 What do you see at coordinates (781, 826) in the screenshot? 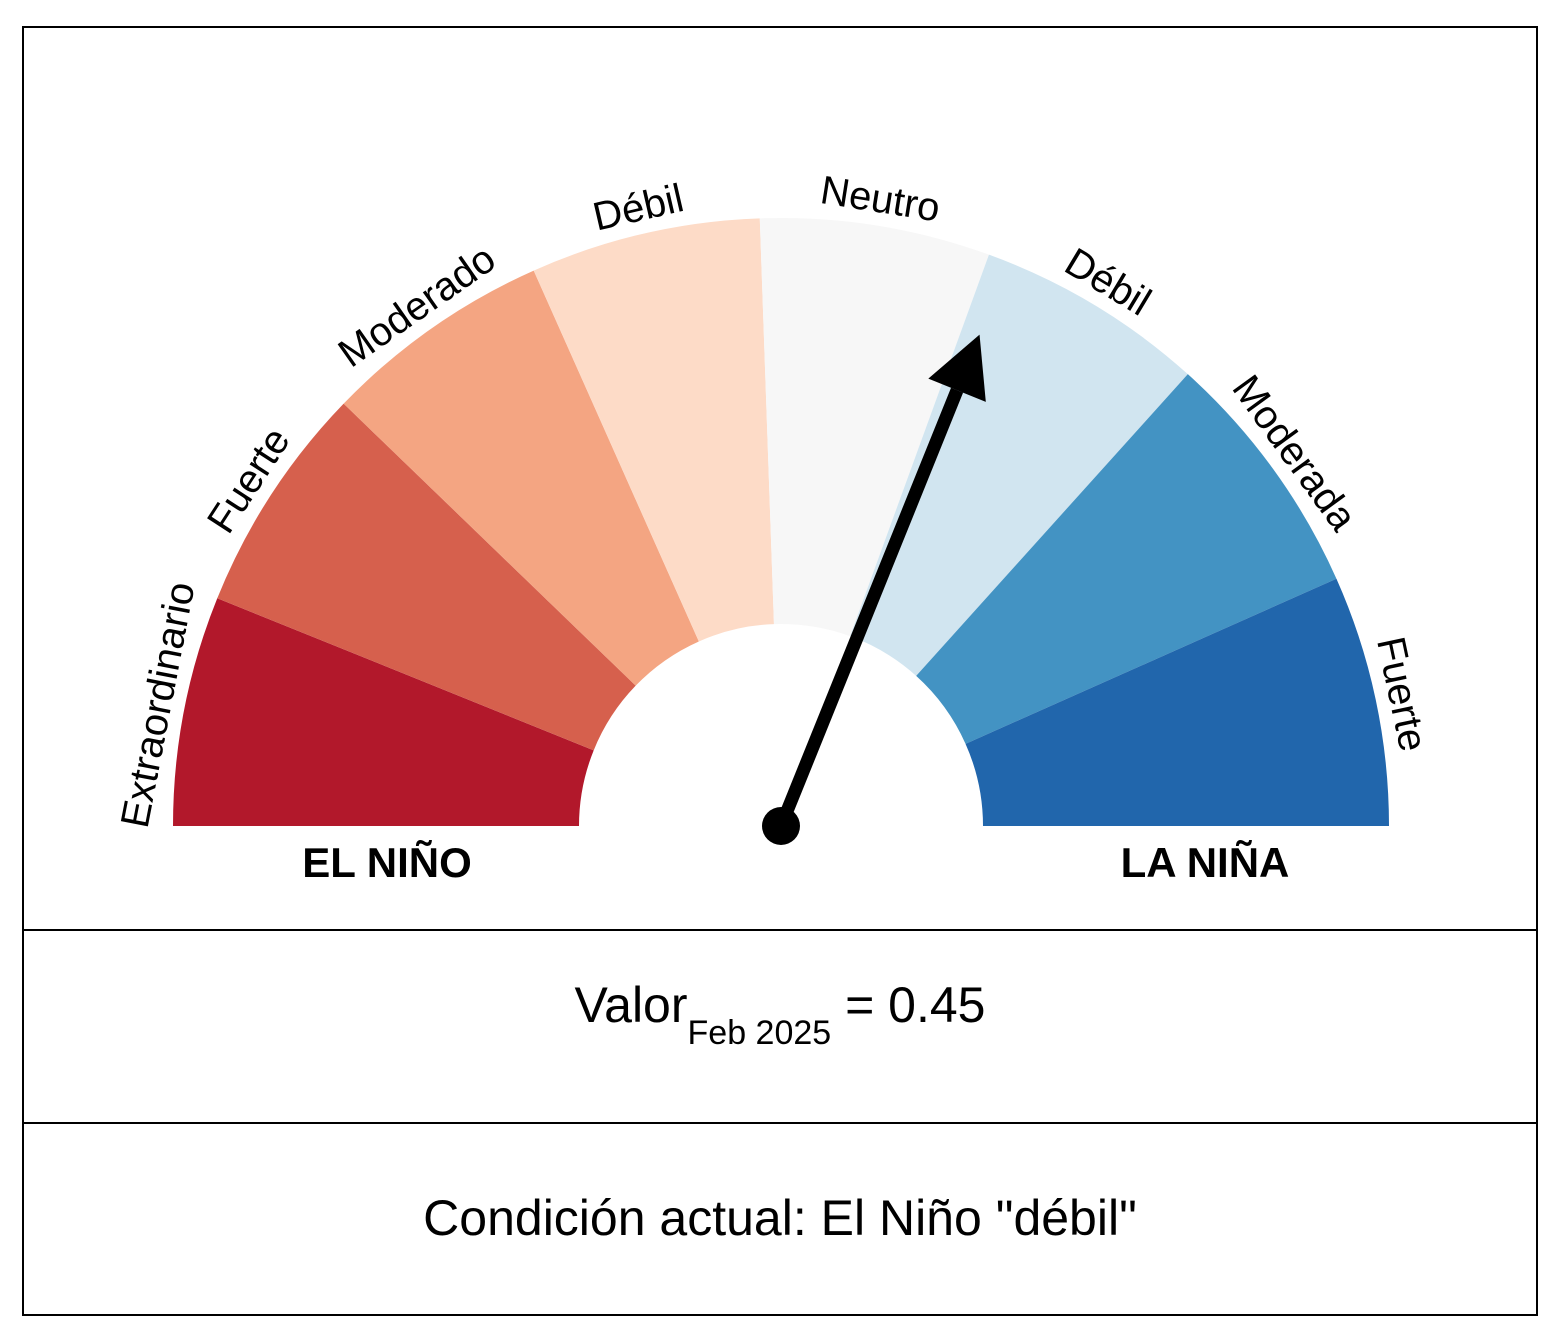
I see `gauge-needle-pivot` at bounding box center [781, 826].